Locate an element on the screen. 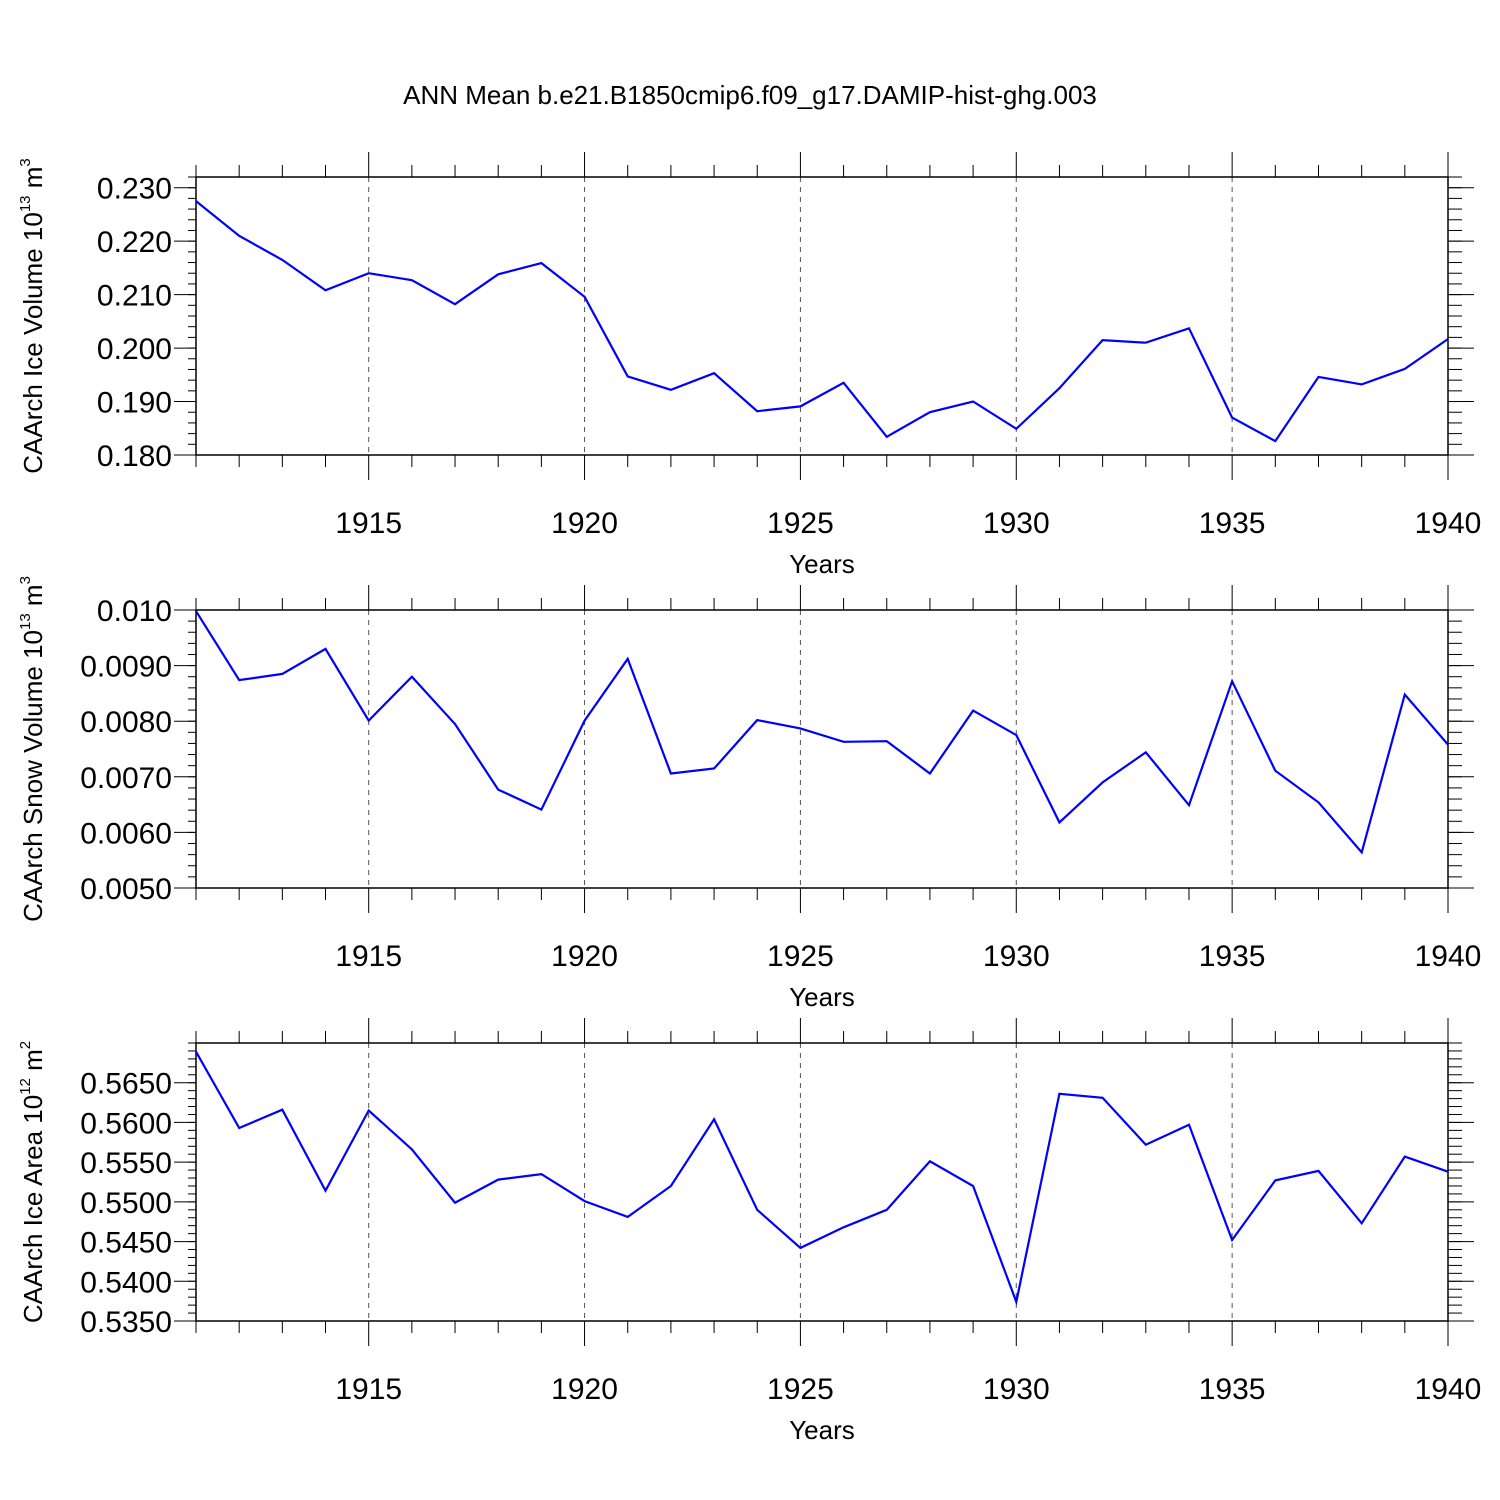 This screenshot has width=1500, height=1500. y-tick-label: 0.180 is located at coordinates (134, 456).